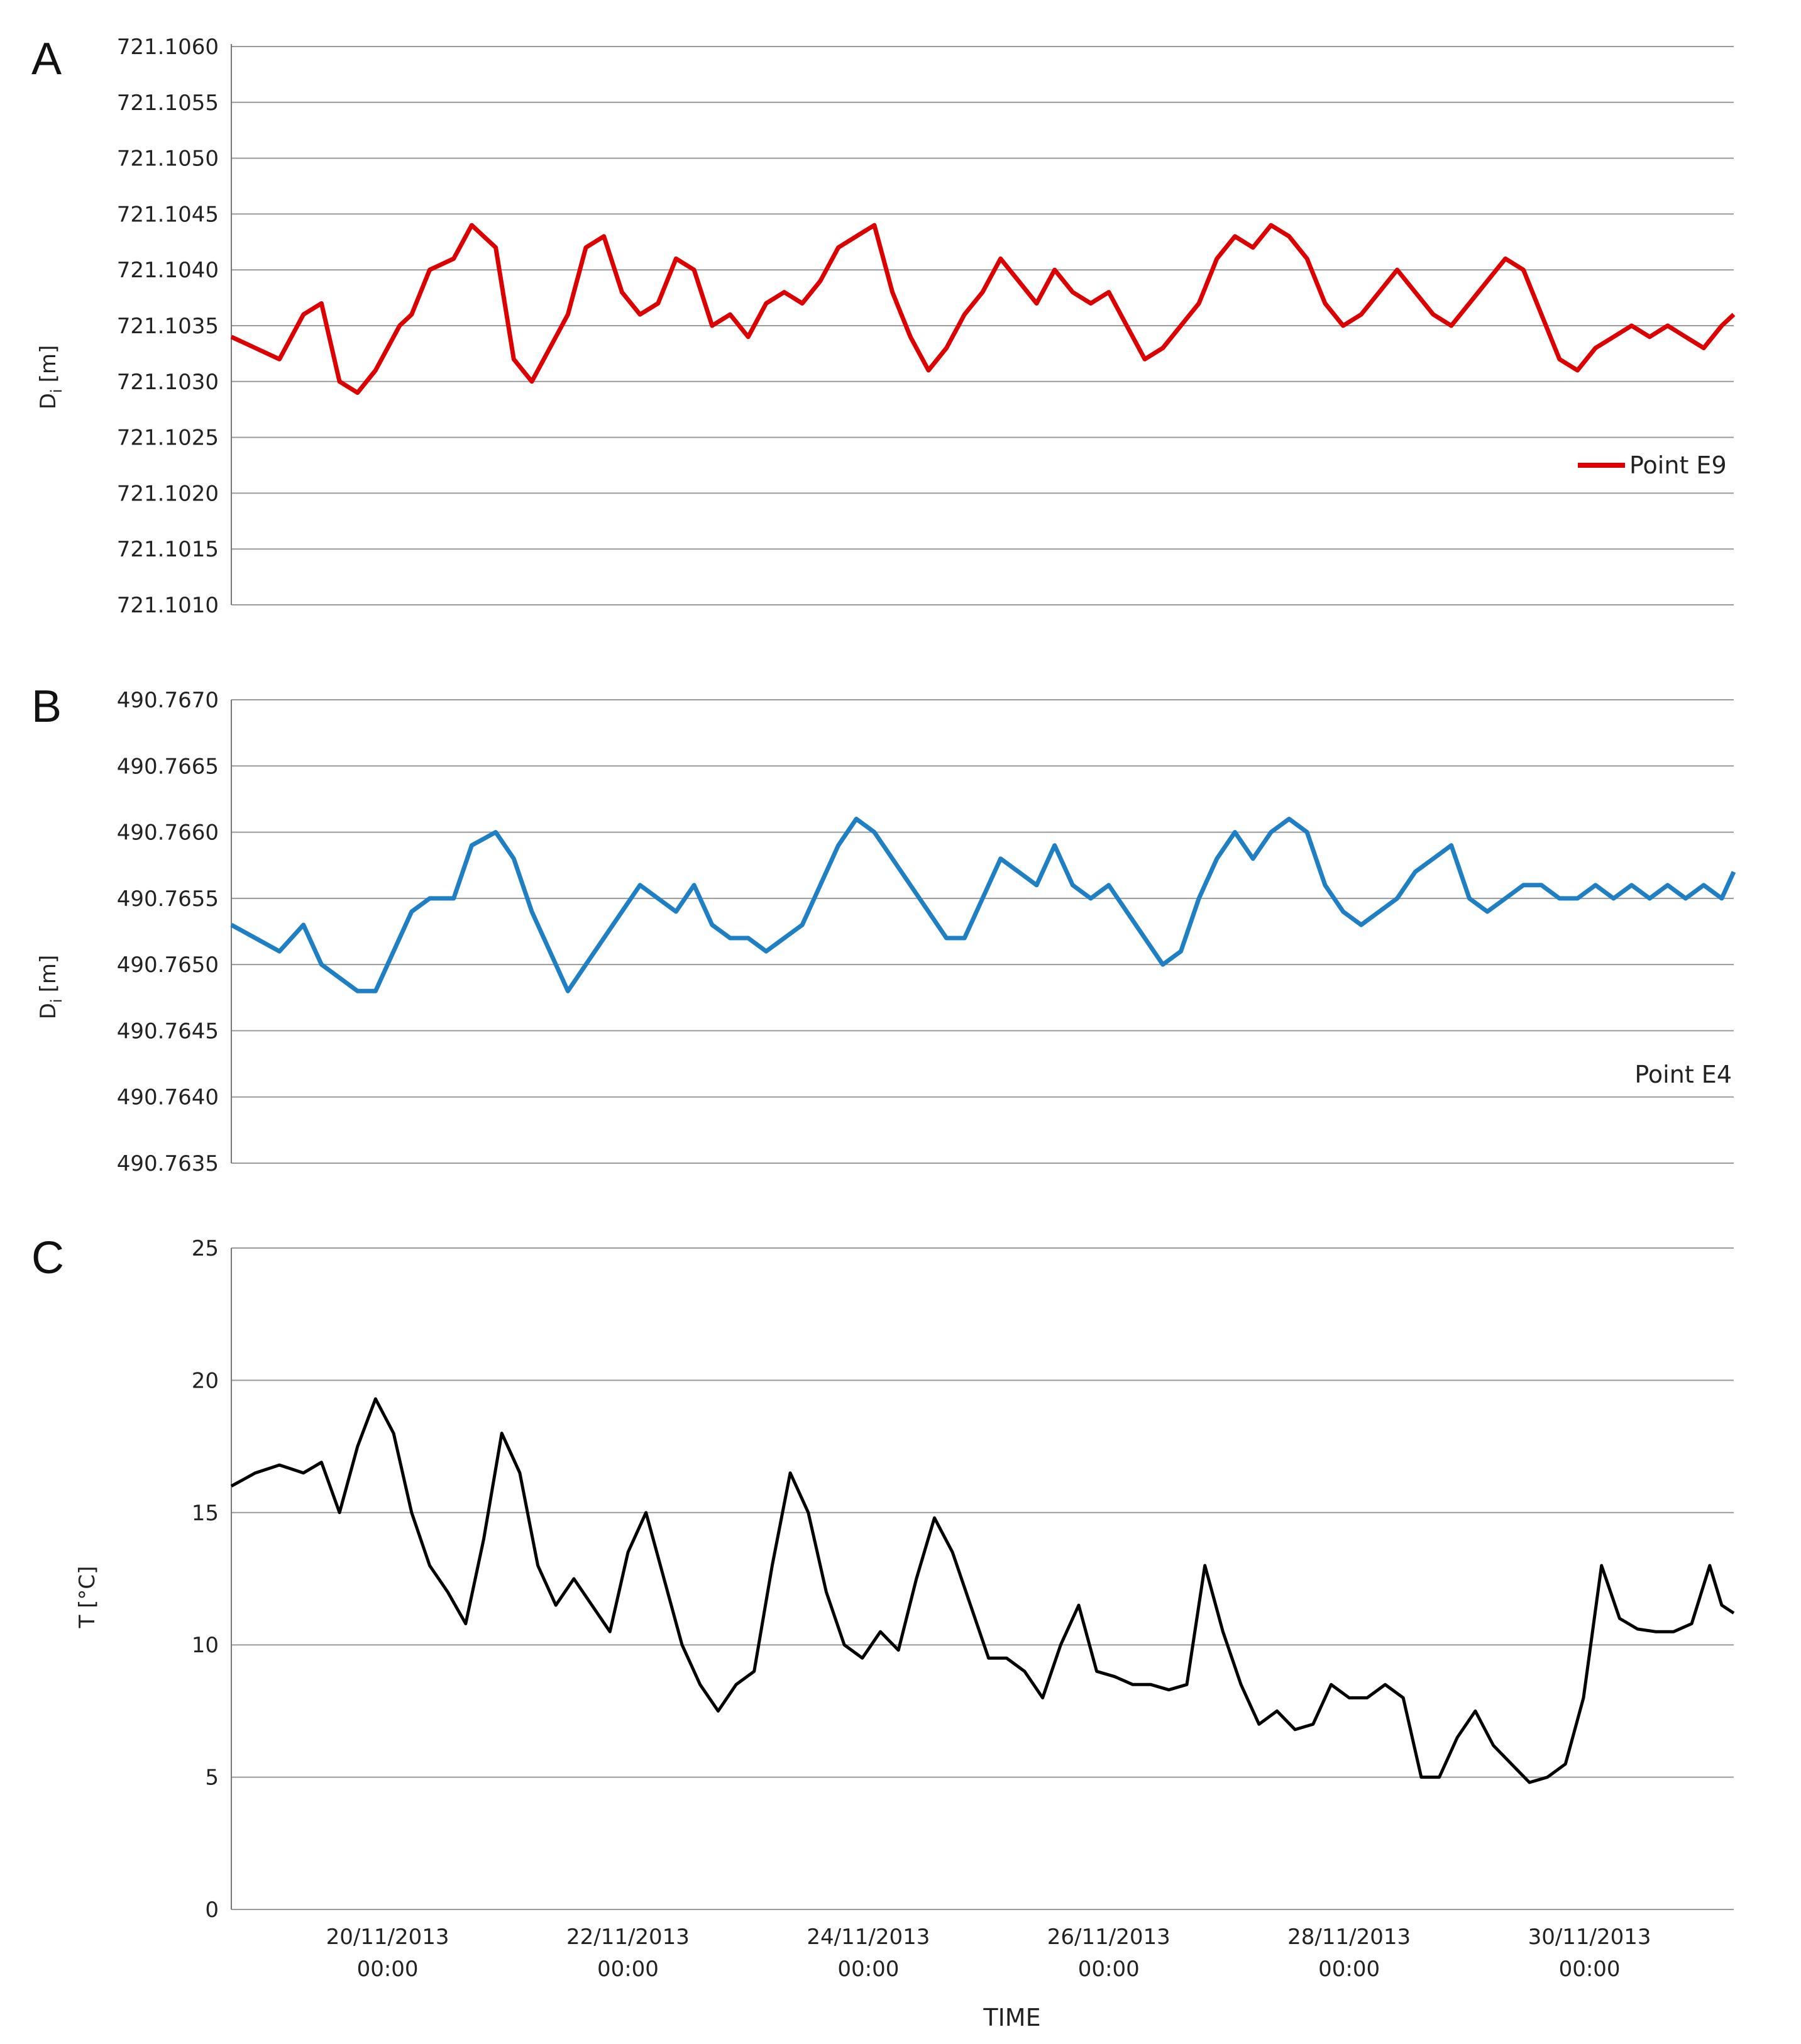 The image size is (1801, 2044). What do you see at coordinates (168, 214) in the screenshot?
I see `panel-a-y-tick-label: 721.1045` at bounding box center [168, 214].